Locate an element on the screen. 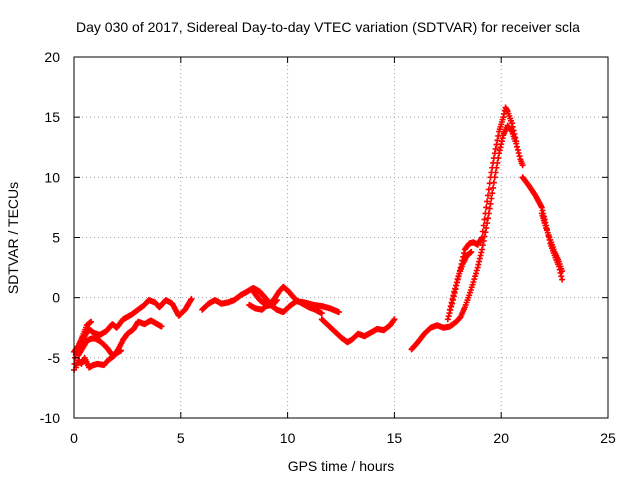  y-tick-label: -10 is located at coordinates (50, 418).